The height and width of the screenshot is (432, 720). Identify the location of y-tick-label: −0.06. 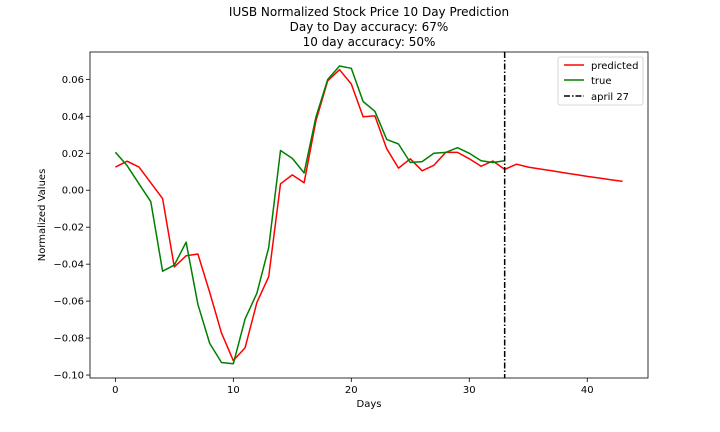
(68, 302).